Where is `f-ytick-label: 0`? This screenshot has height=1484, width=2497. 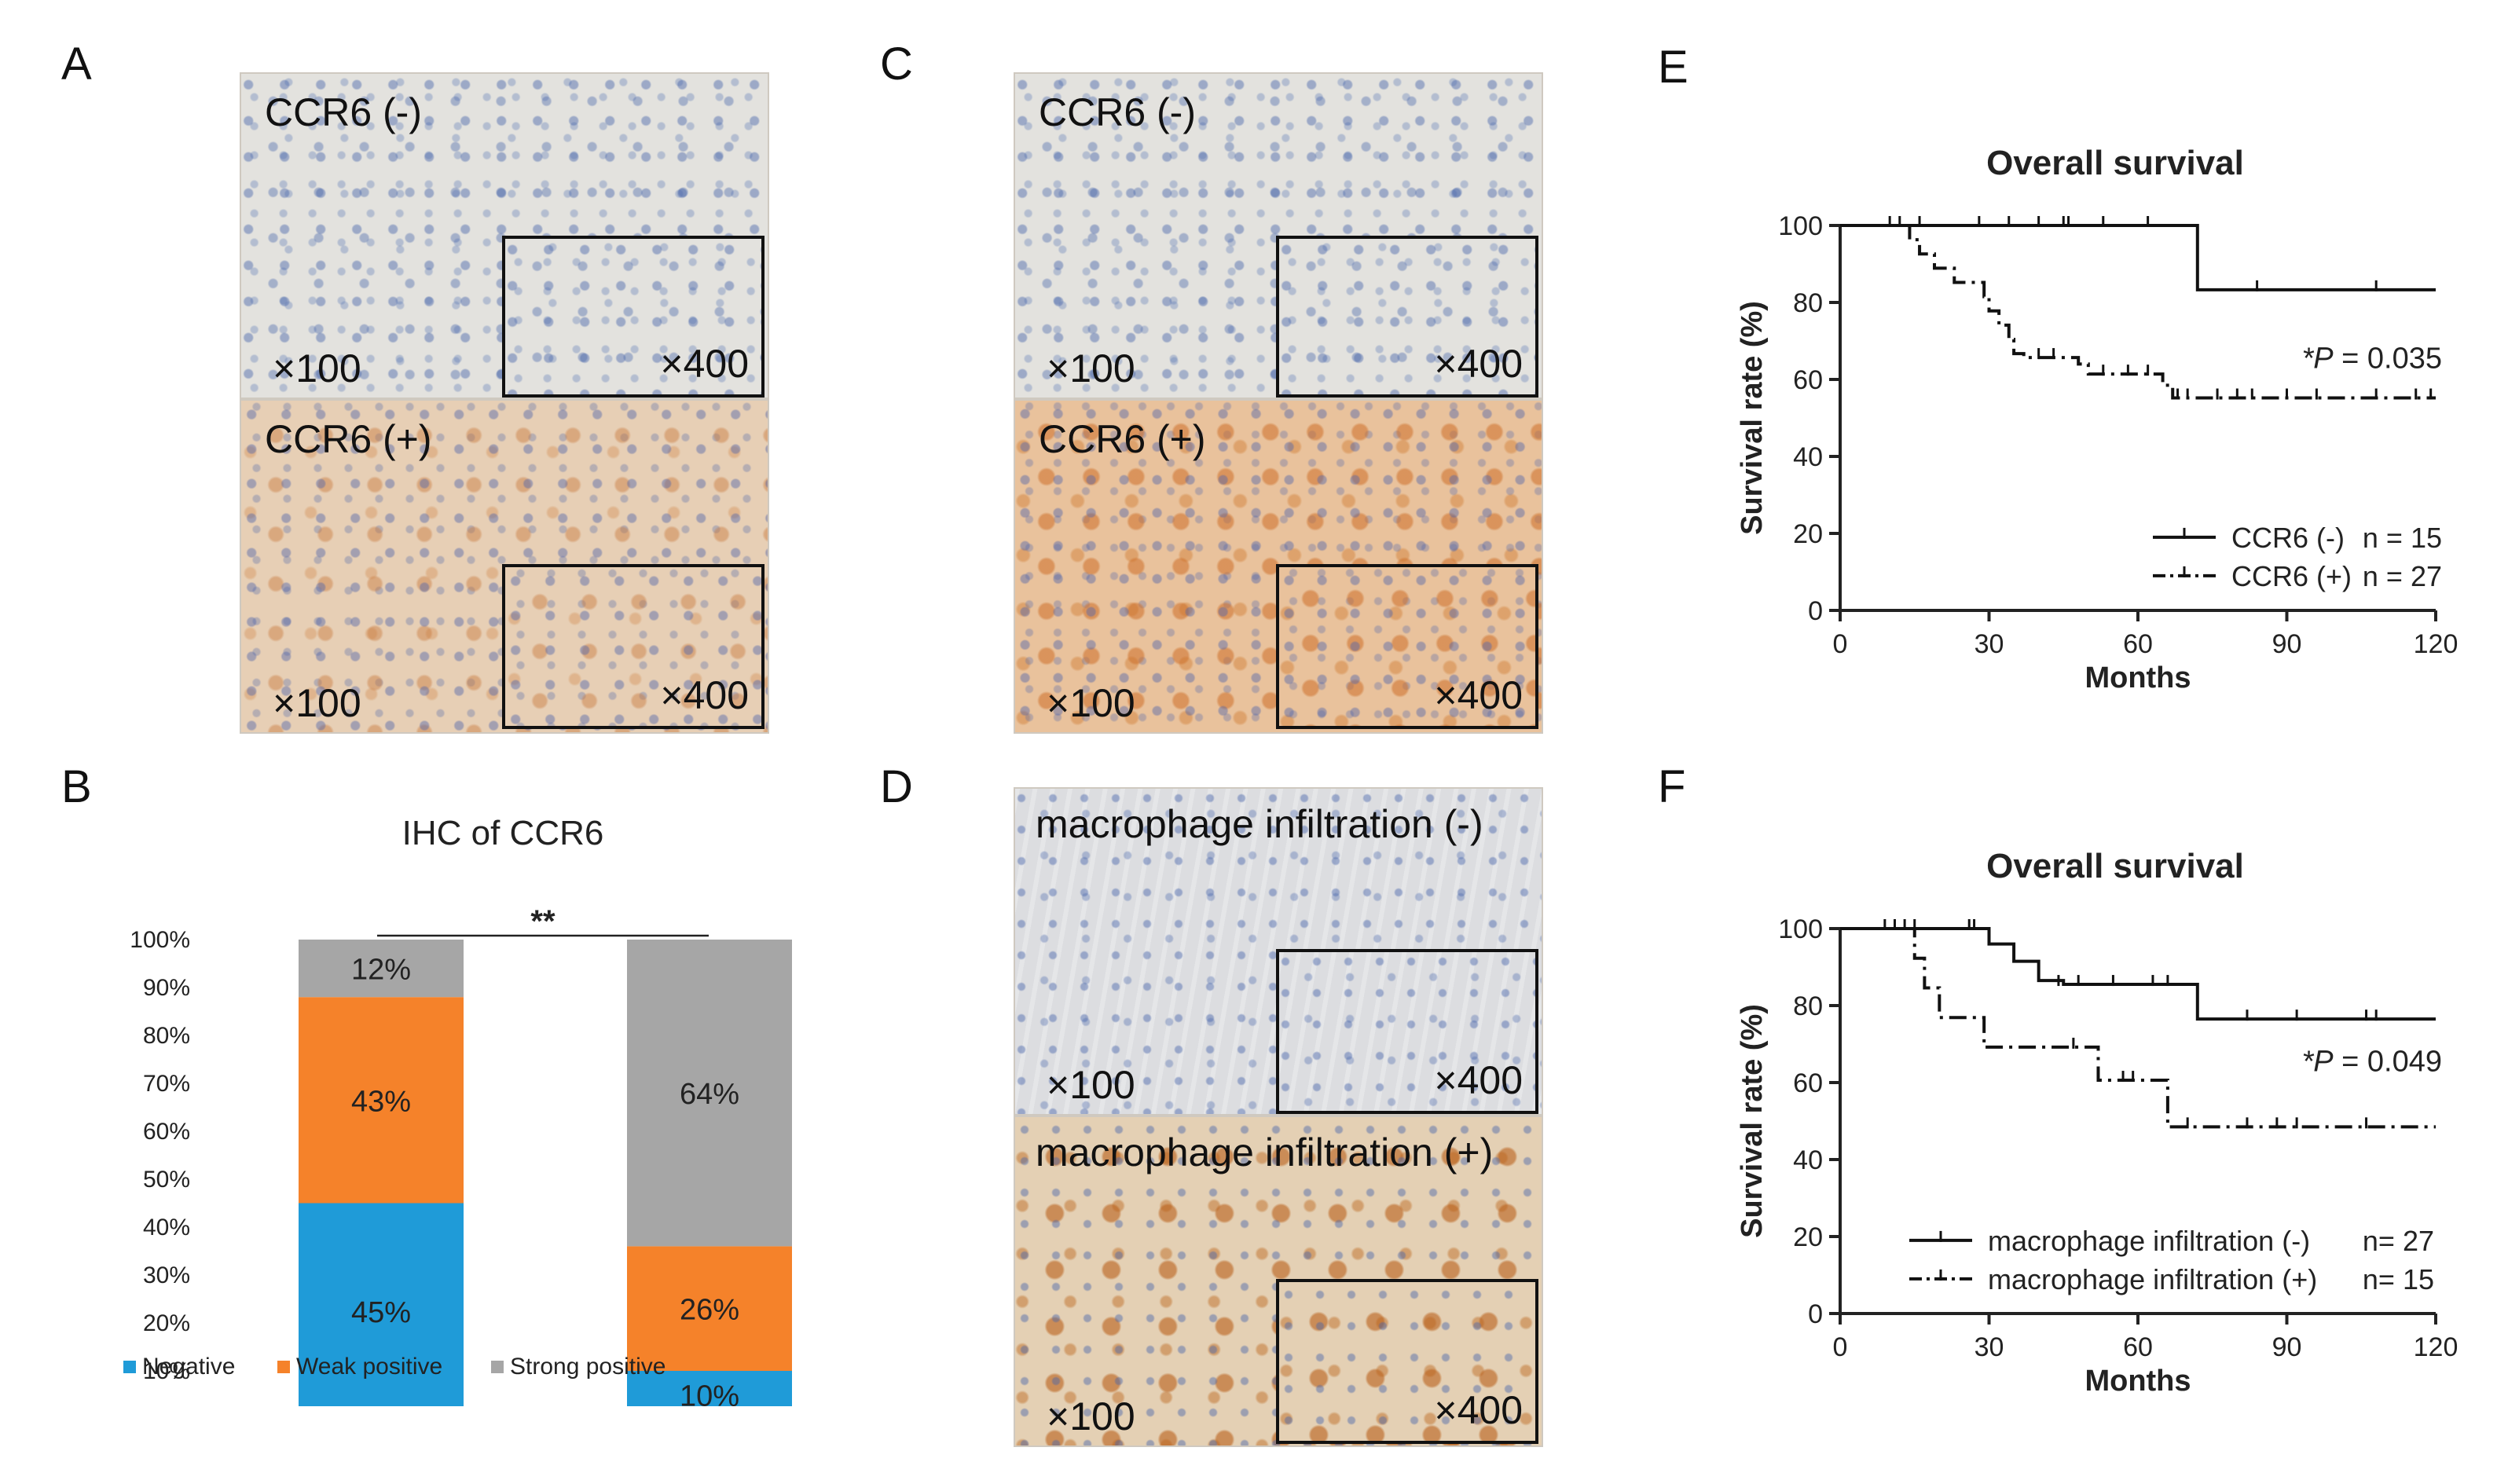 f-ytick-label: 0 is located at coordinates (1815, 1314).